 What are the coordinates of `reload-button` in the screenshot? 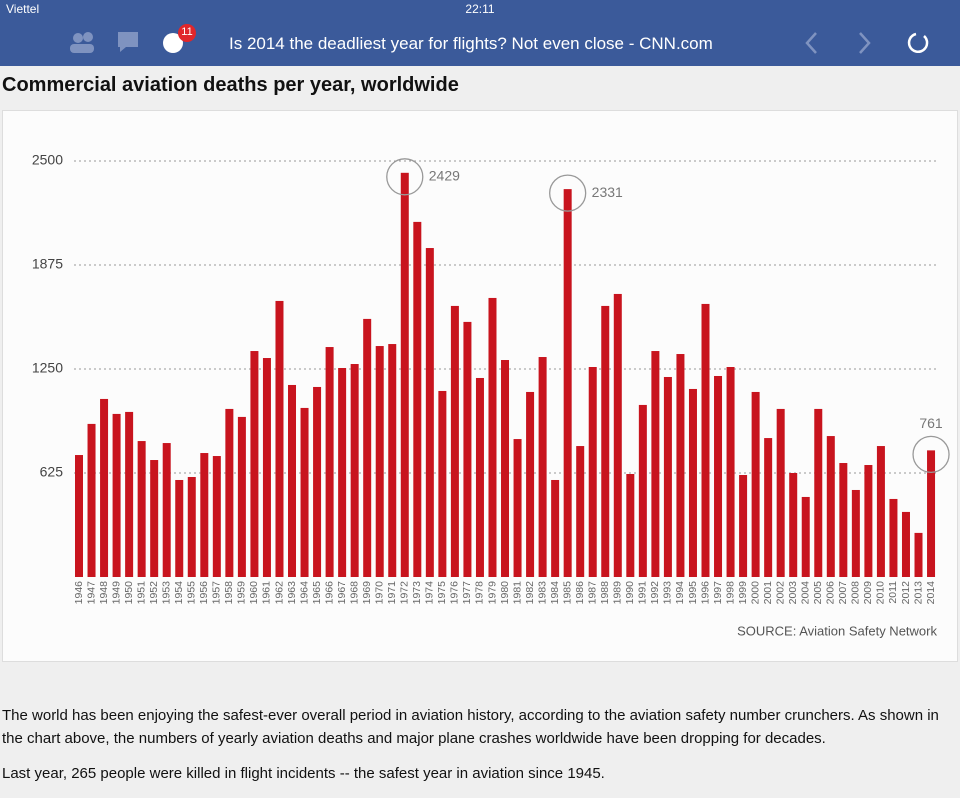 It's located at (918, 43).